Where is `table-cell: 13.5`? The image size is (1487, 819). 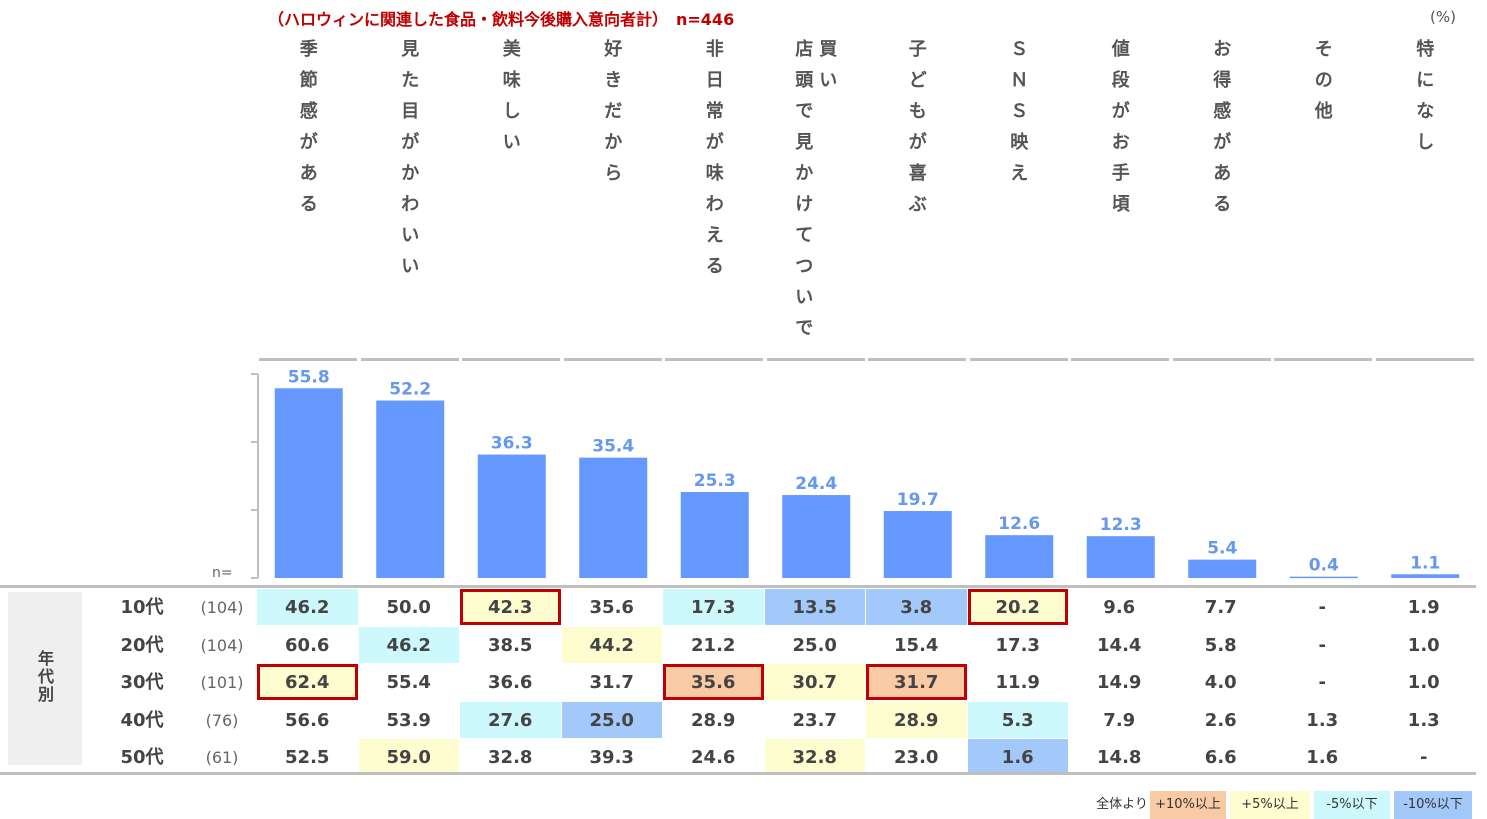
table-cell: 13.5 is located at coordinates (814, 607).